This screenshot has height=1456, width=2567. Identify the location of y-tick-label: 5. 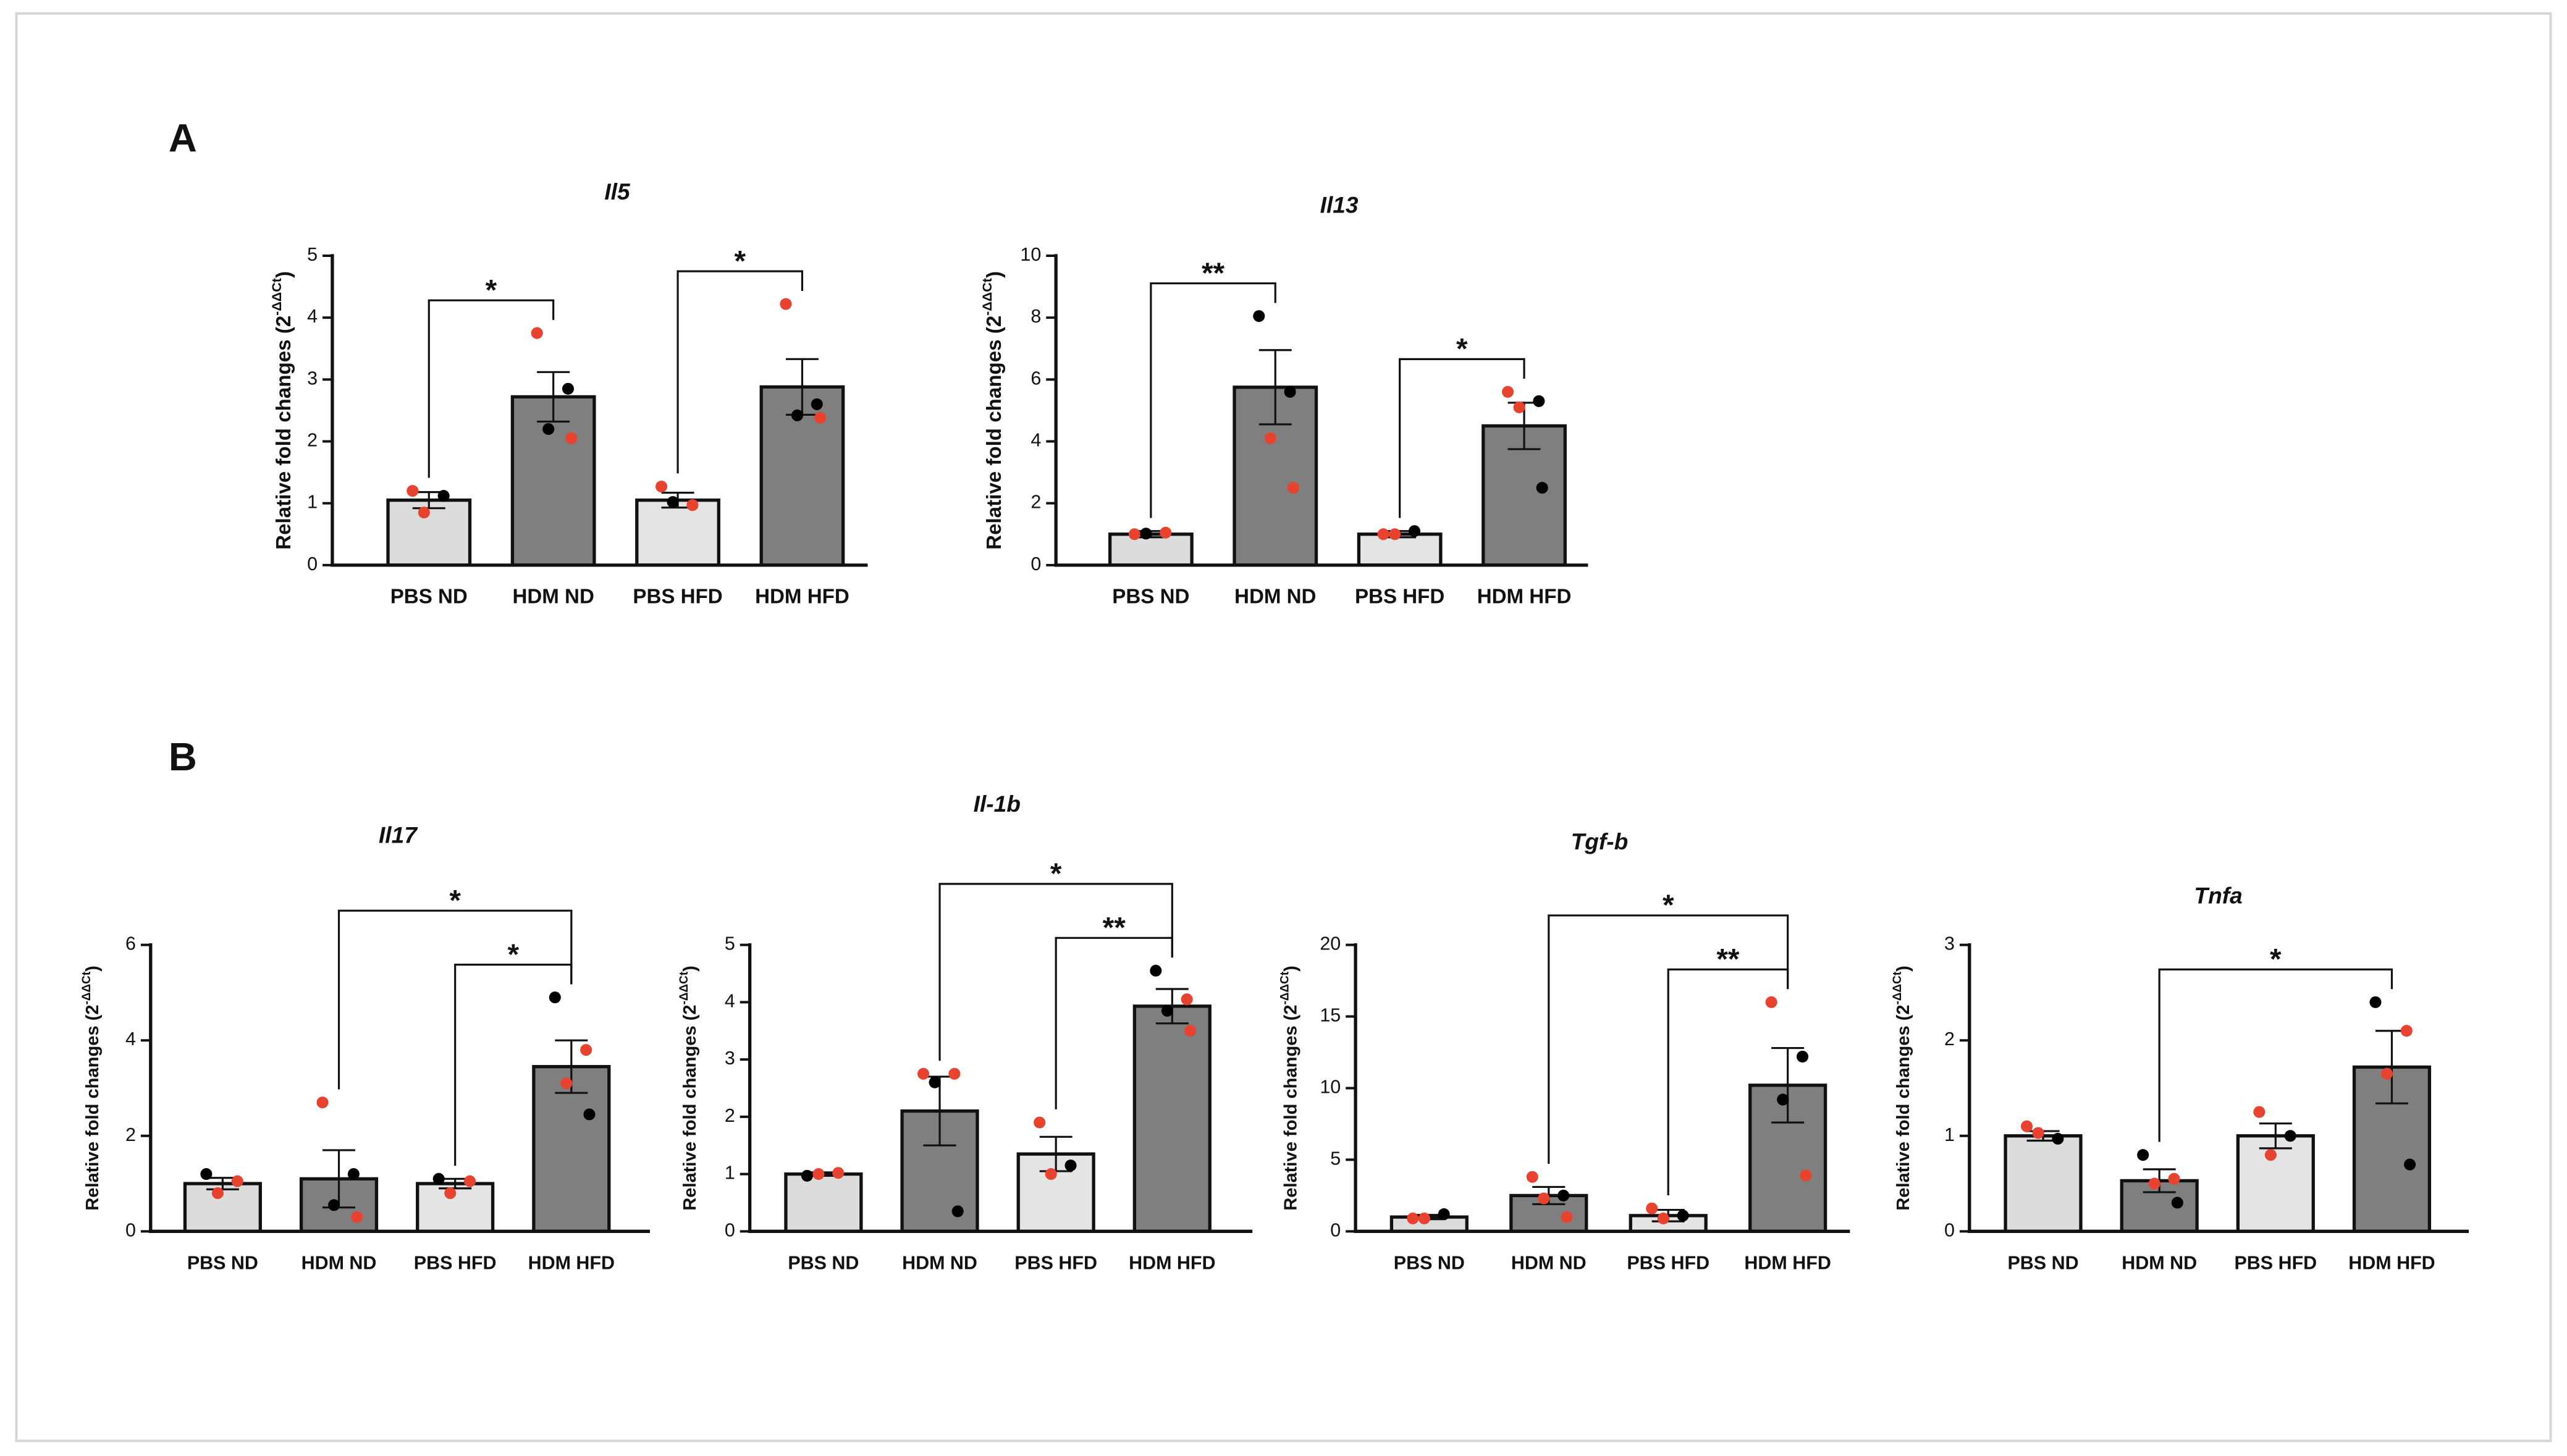
(730, 944).